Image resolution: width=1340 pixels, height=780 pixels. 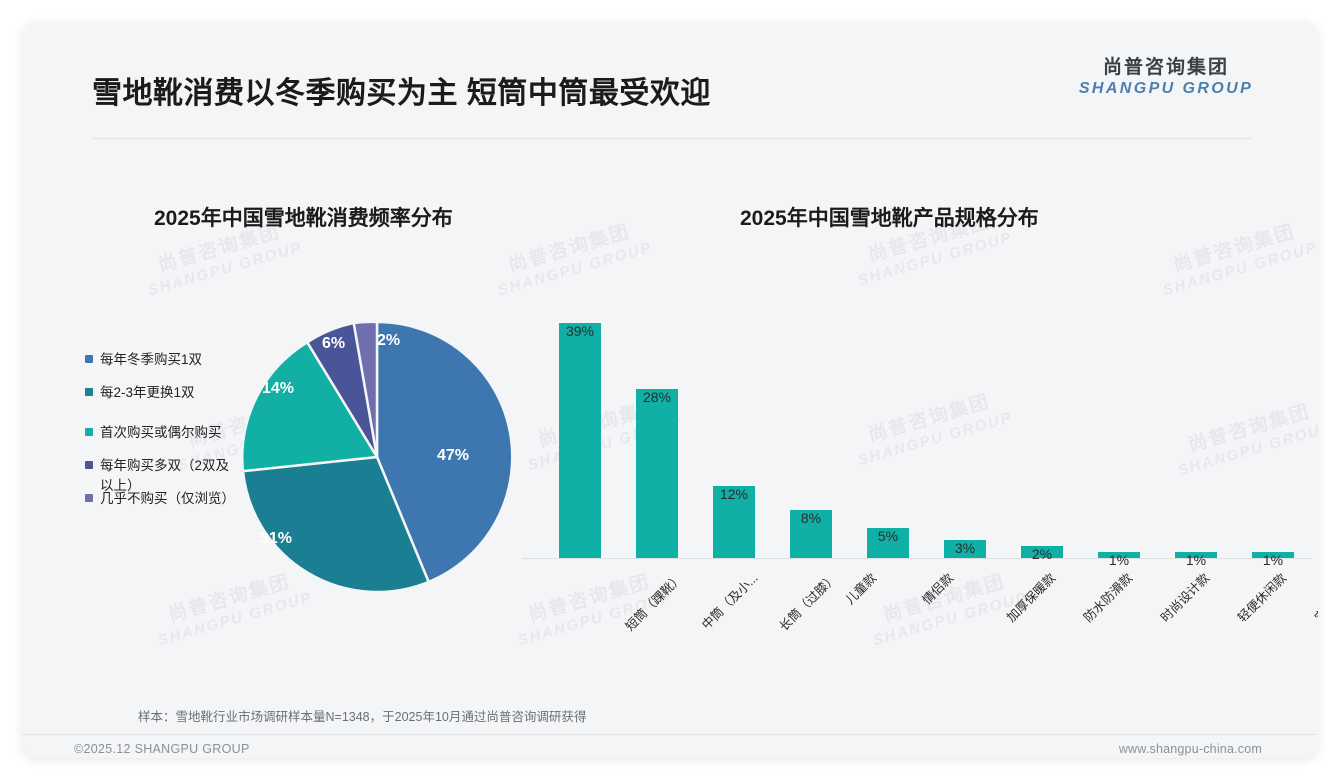 I want to click on legend-item-3: 首次购买或偶尔购买, so click(x=162, y=433).